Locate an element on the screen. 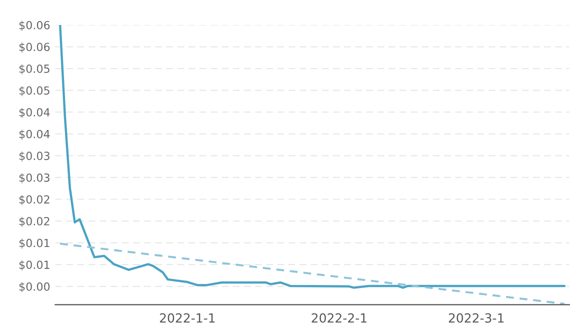 This screenshot has width=581, height=333. x-tick-label: 2022-2-1 is located at coordinates (339, 318).